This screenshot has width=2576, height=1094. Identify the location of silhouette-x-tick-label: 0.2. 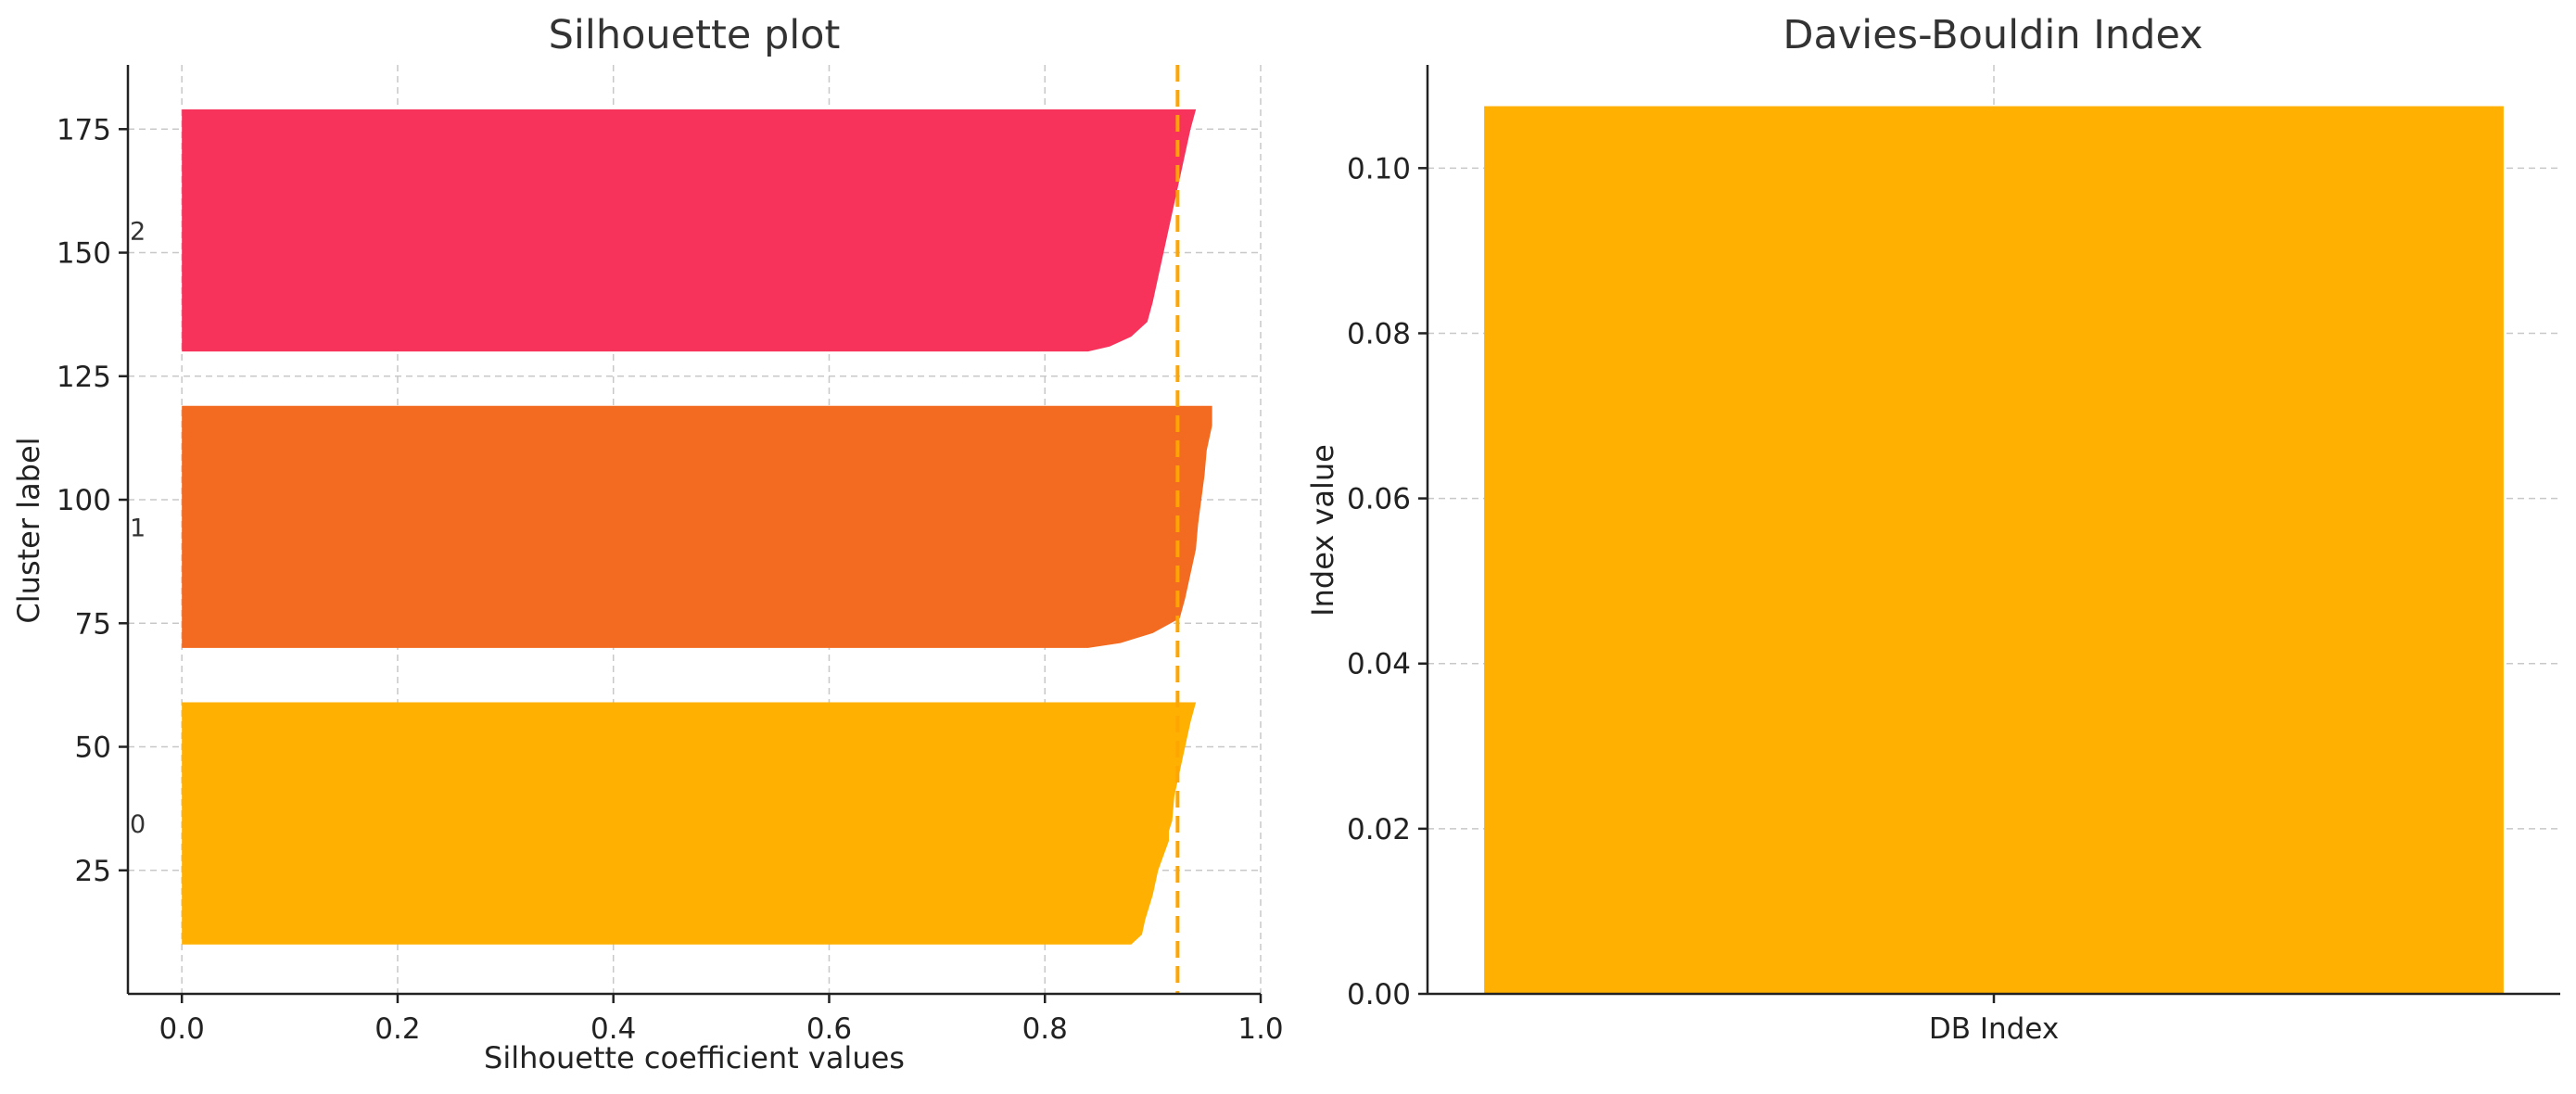
(397, 1029).